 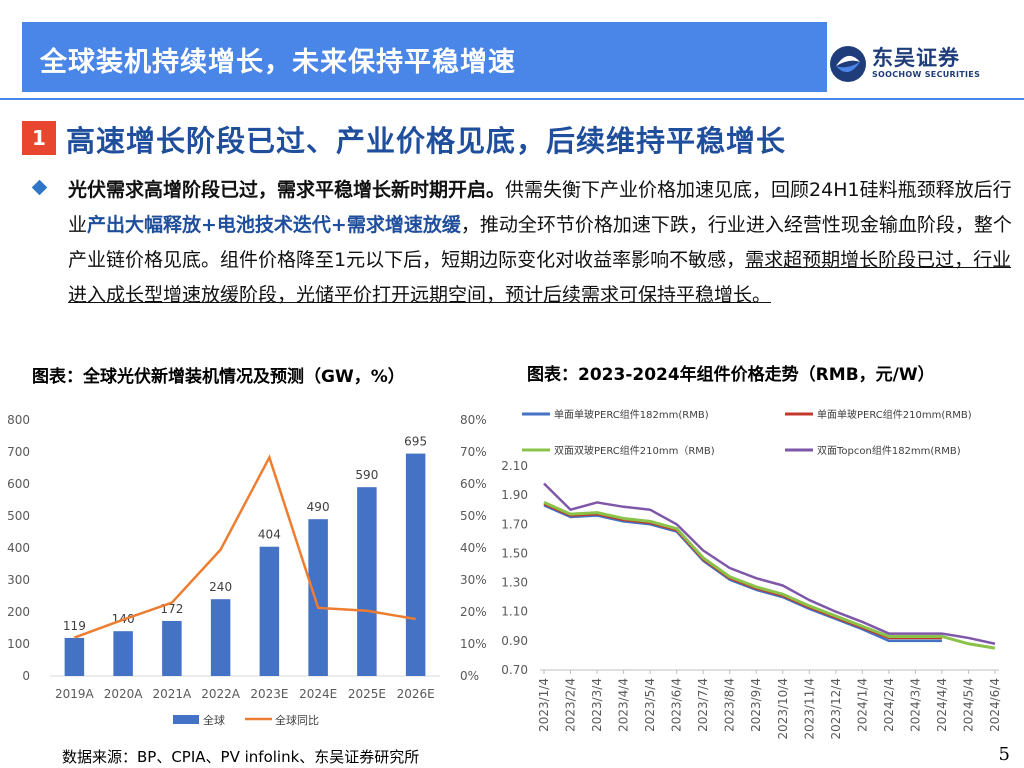 I want to click on bar-2023E, so click(x=269, y=611).